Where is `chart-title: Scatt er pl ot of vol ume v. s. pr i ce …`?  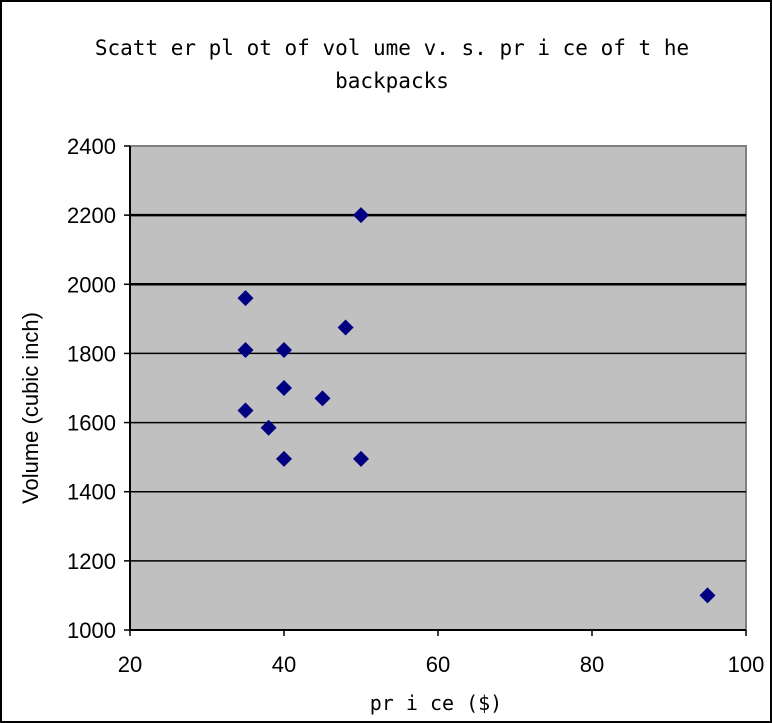 chart-title: Scatt er pl ot of vol ume v. s. pr i ce … is located at coordinates (392, 64).